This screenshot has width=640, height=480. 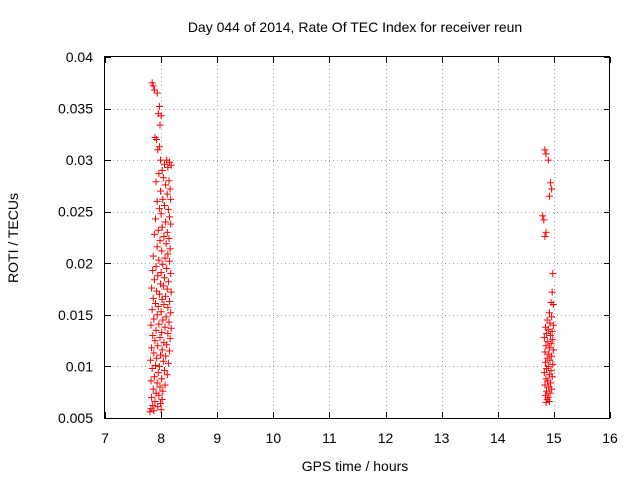 What do you see at coordinates (498, 438) in the screenshot?
I see `x-tick-label: 14` at bounding box center [498, 438].